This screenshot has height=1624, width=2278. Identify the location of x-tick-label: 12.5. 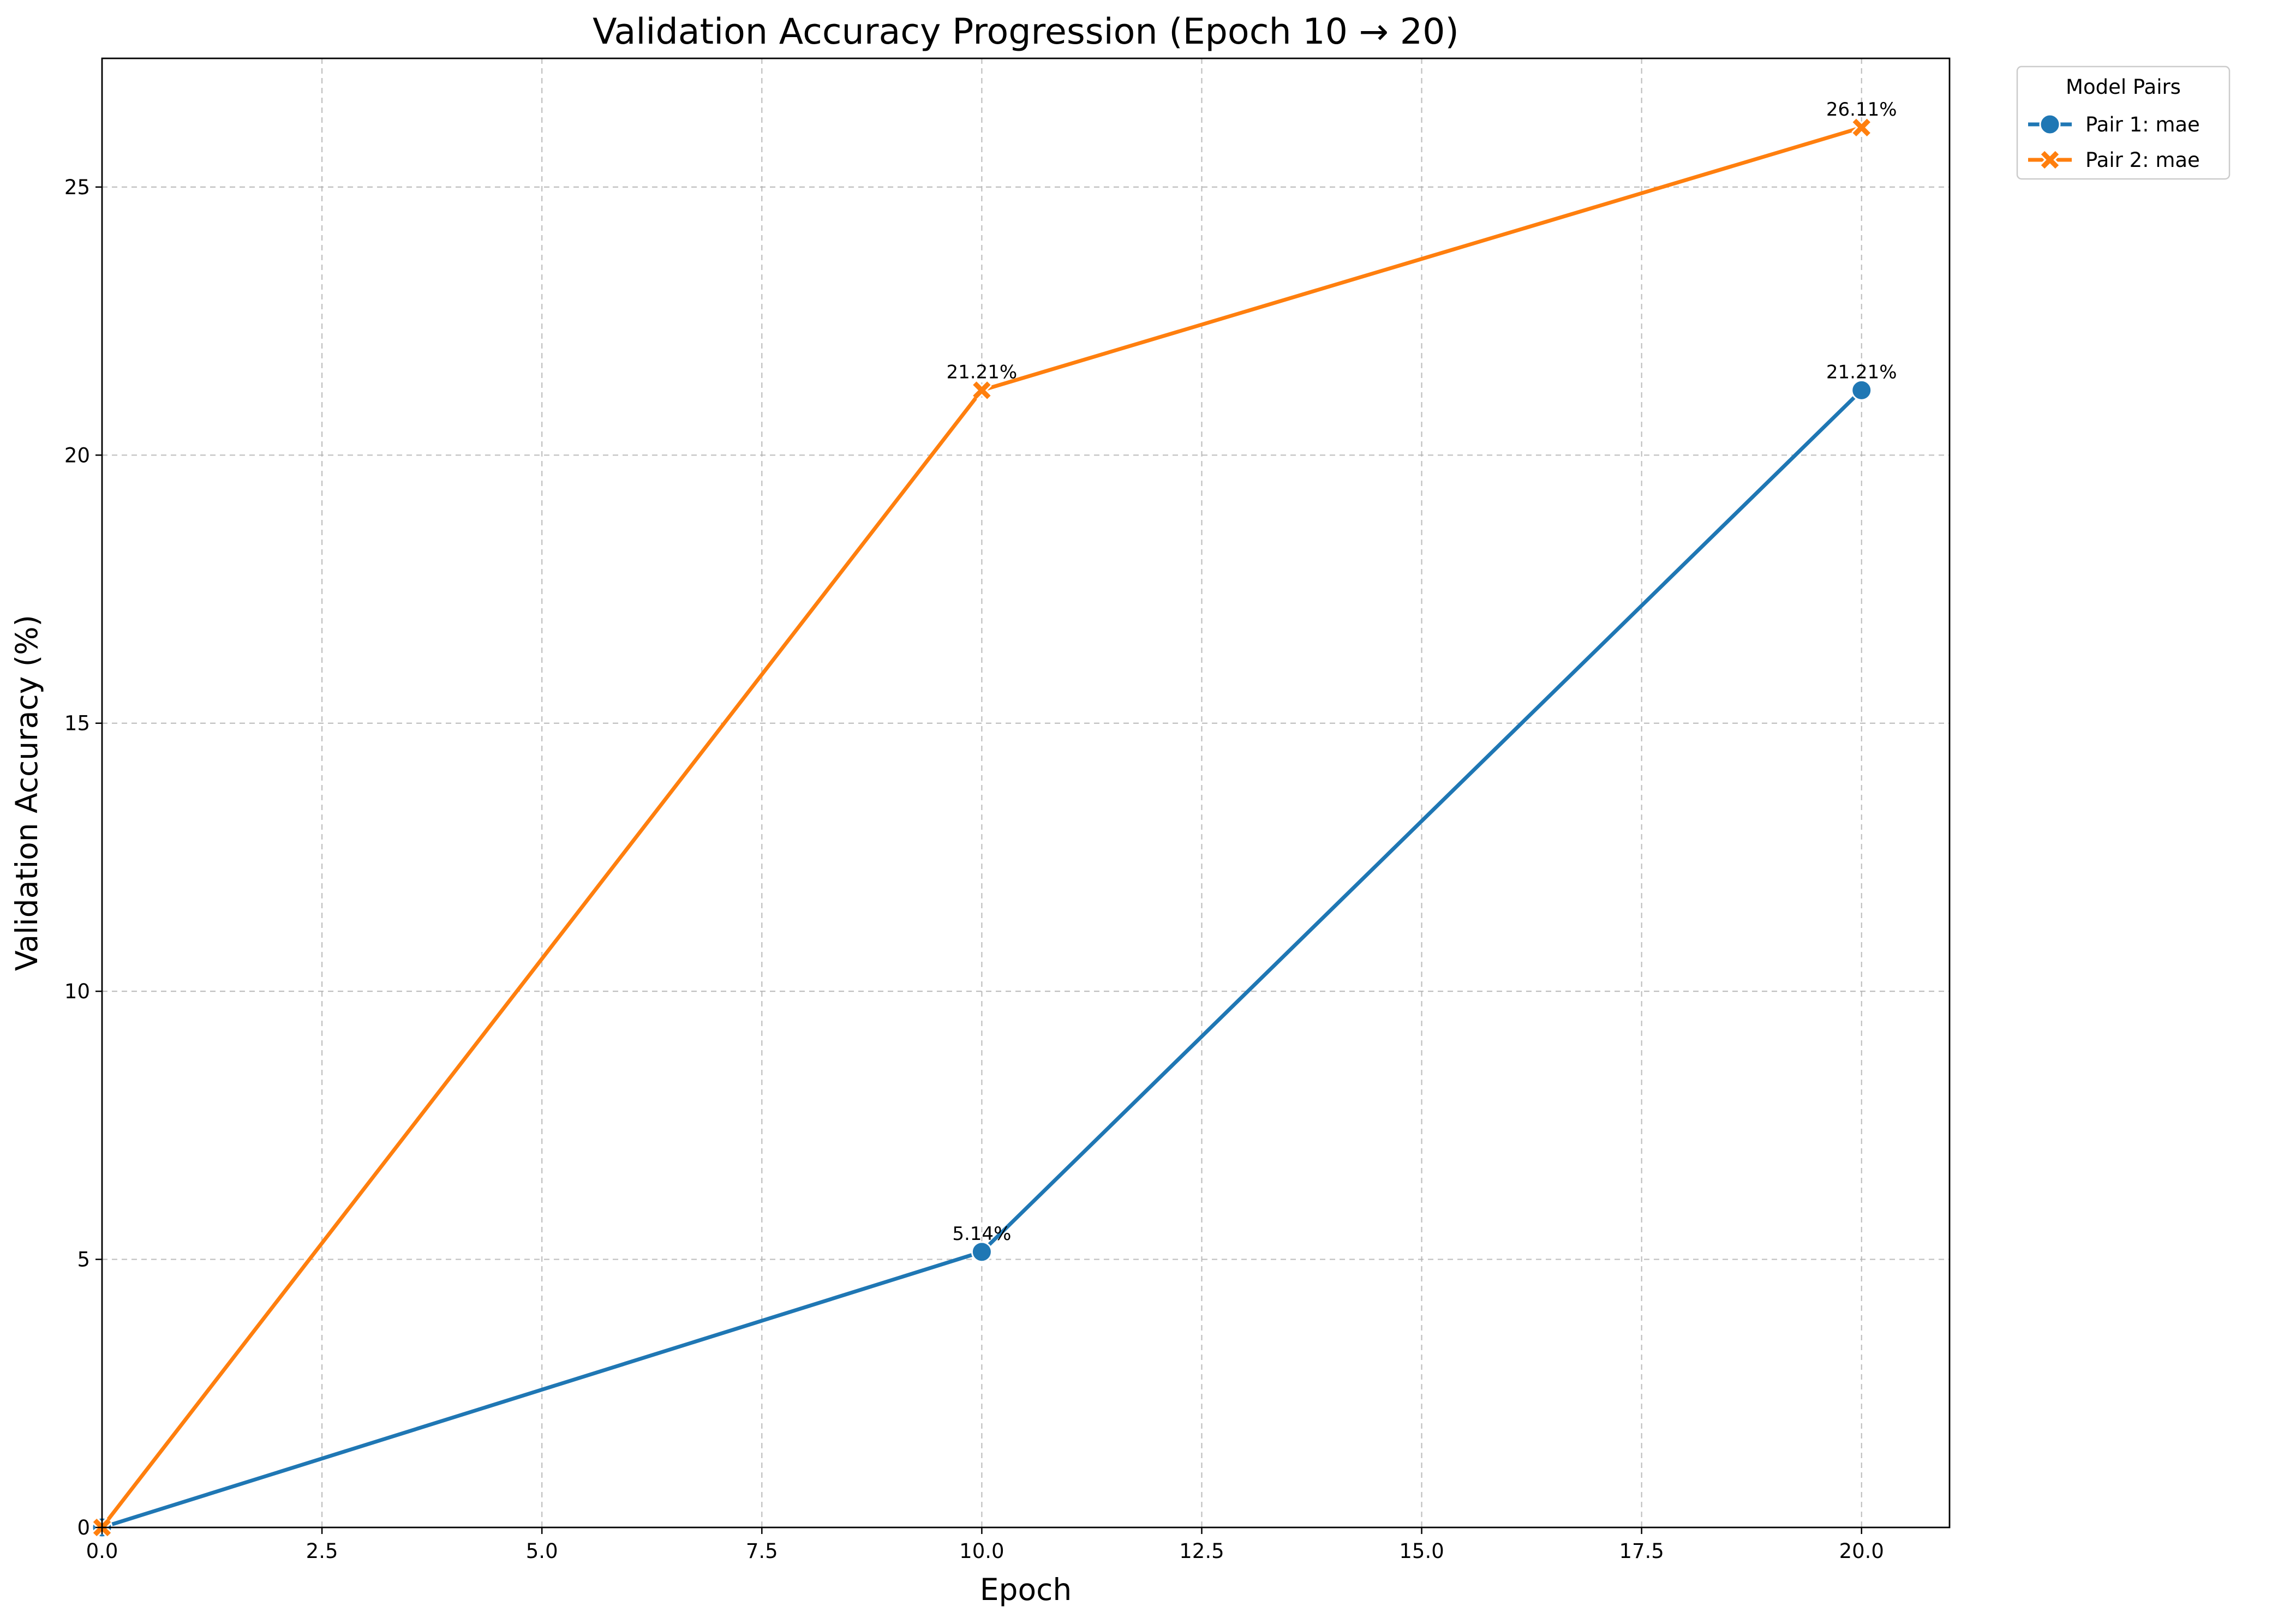
(1201, 1551).